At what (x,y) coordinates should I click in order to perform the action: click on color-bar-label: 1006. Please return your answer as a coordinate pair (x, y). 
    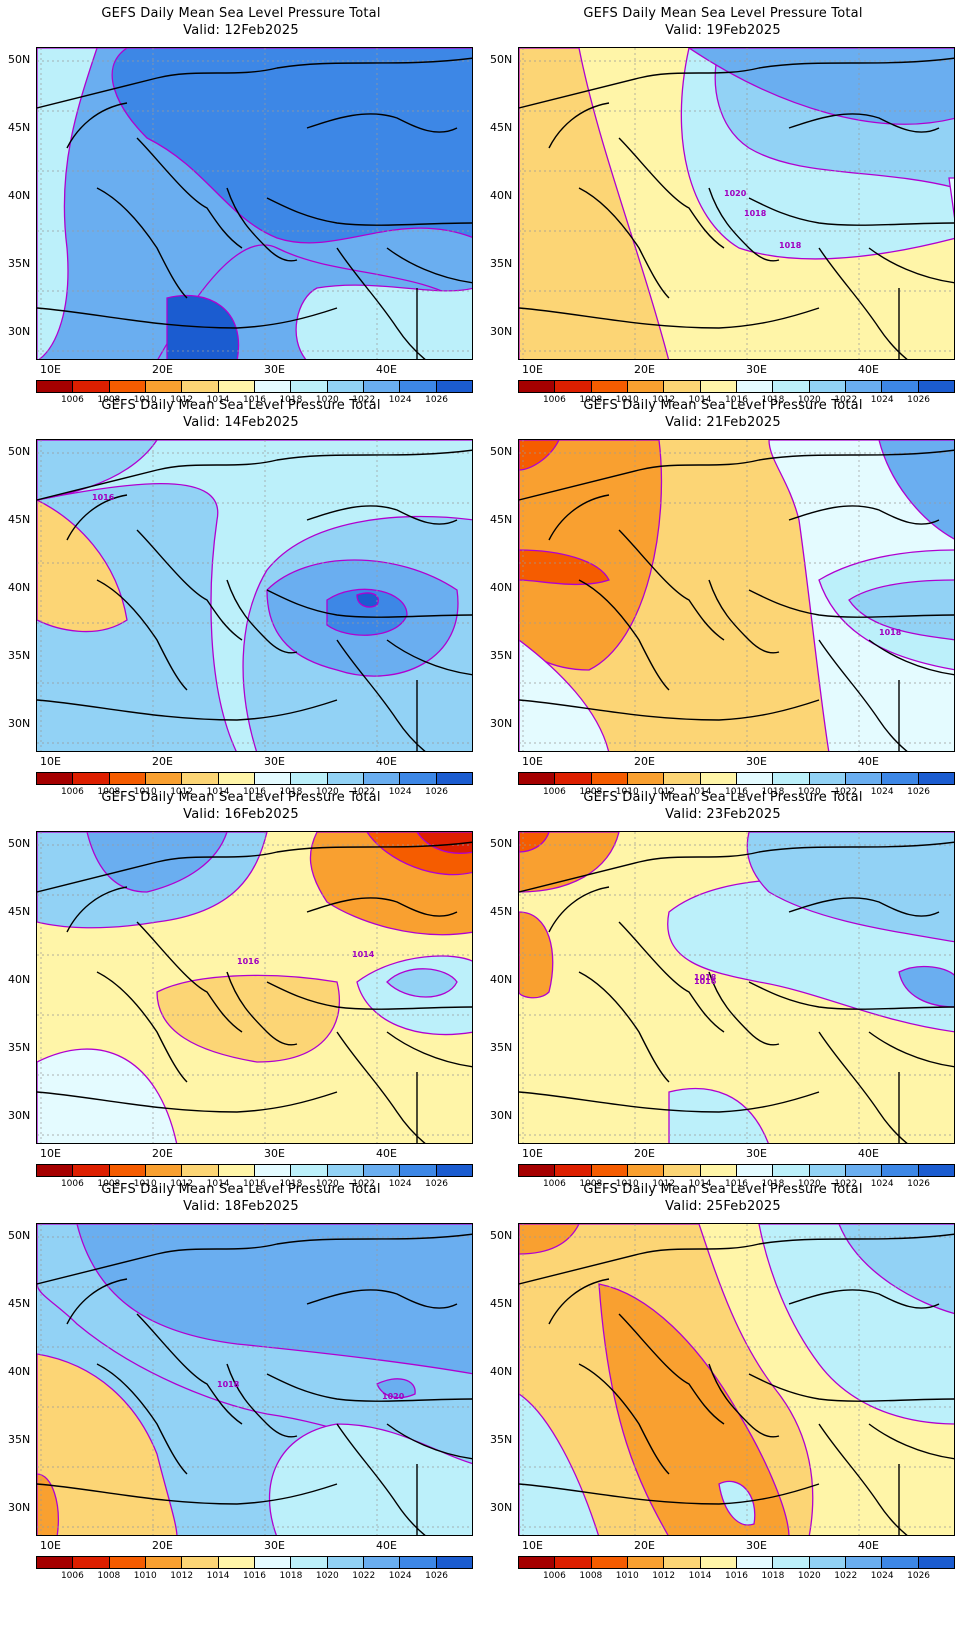
    Looking at the image, I should click on (72, 1184).